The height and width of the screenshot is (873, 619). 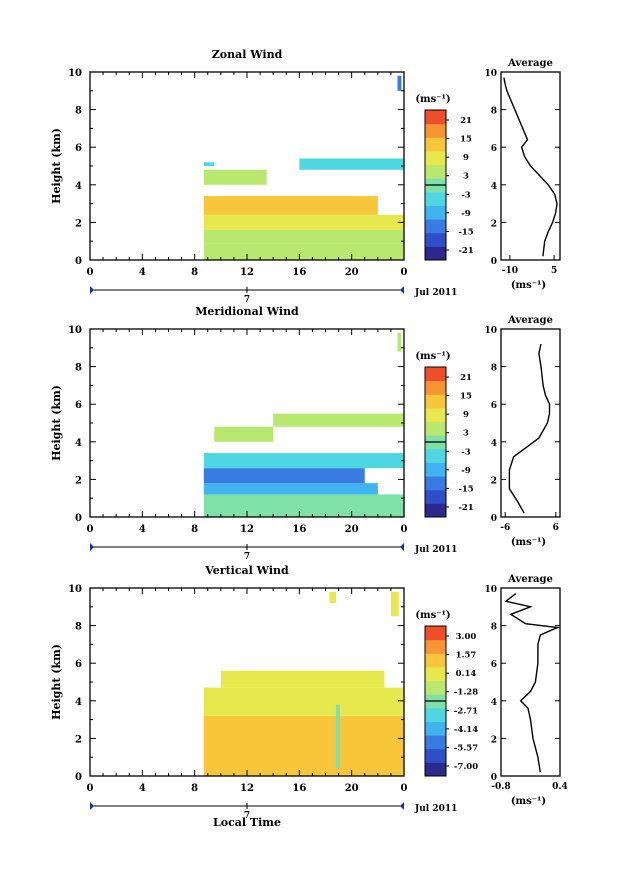 I want to click on y-tick-label: 8, so click(x=78, y=368).